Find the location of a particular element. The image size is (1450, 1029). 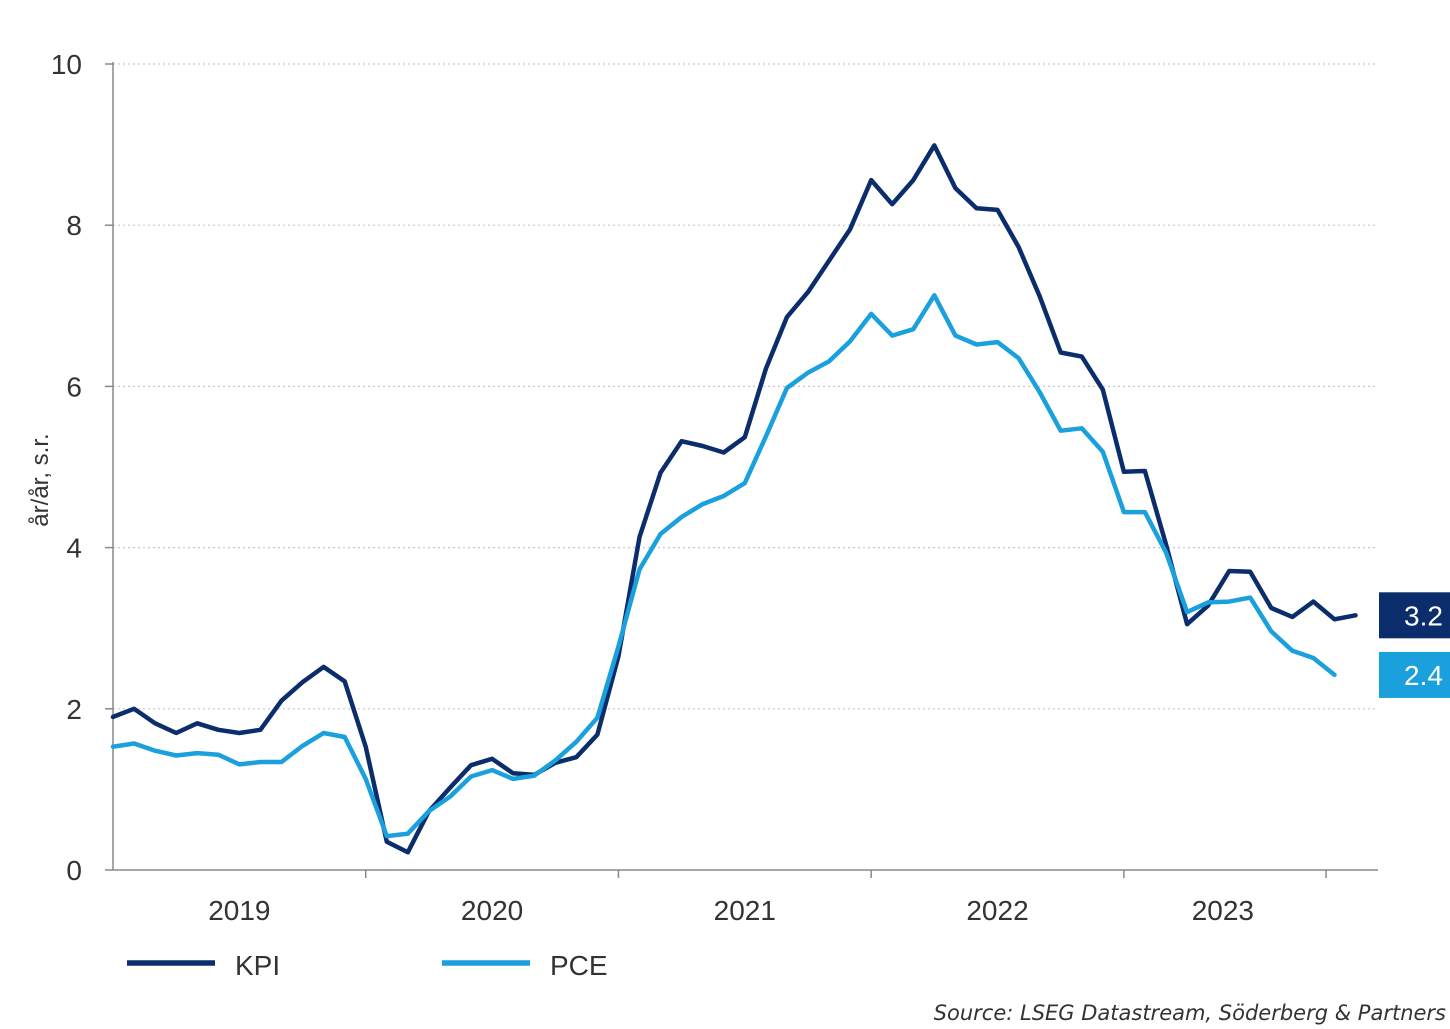

x-tick-label: 2021 is located at coordinates (745, 910).